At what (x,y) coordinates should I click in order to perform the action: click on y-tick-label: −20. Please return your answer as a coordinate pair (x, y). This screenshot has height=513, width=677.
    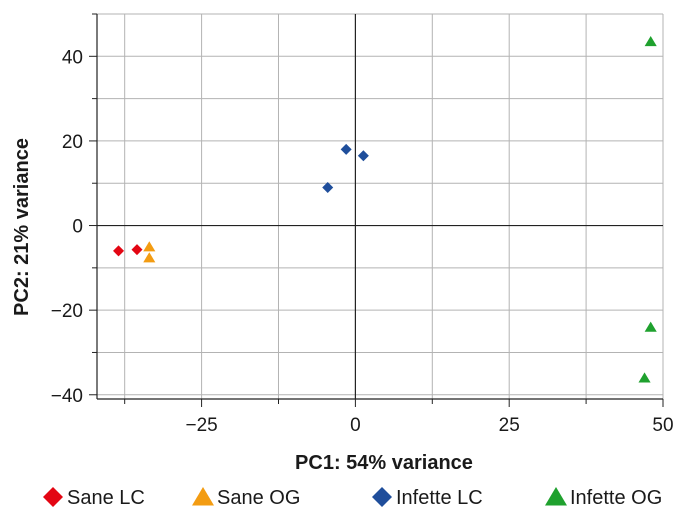
    Looking at the image, I should click on (67, 311).